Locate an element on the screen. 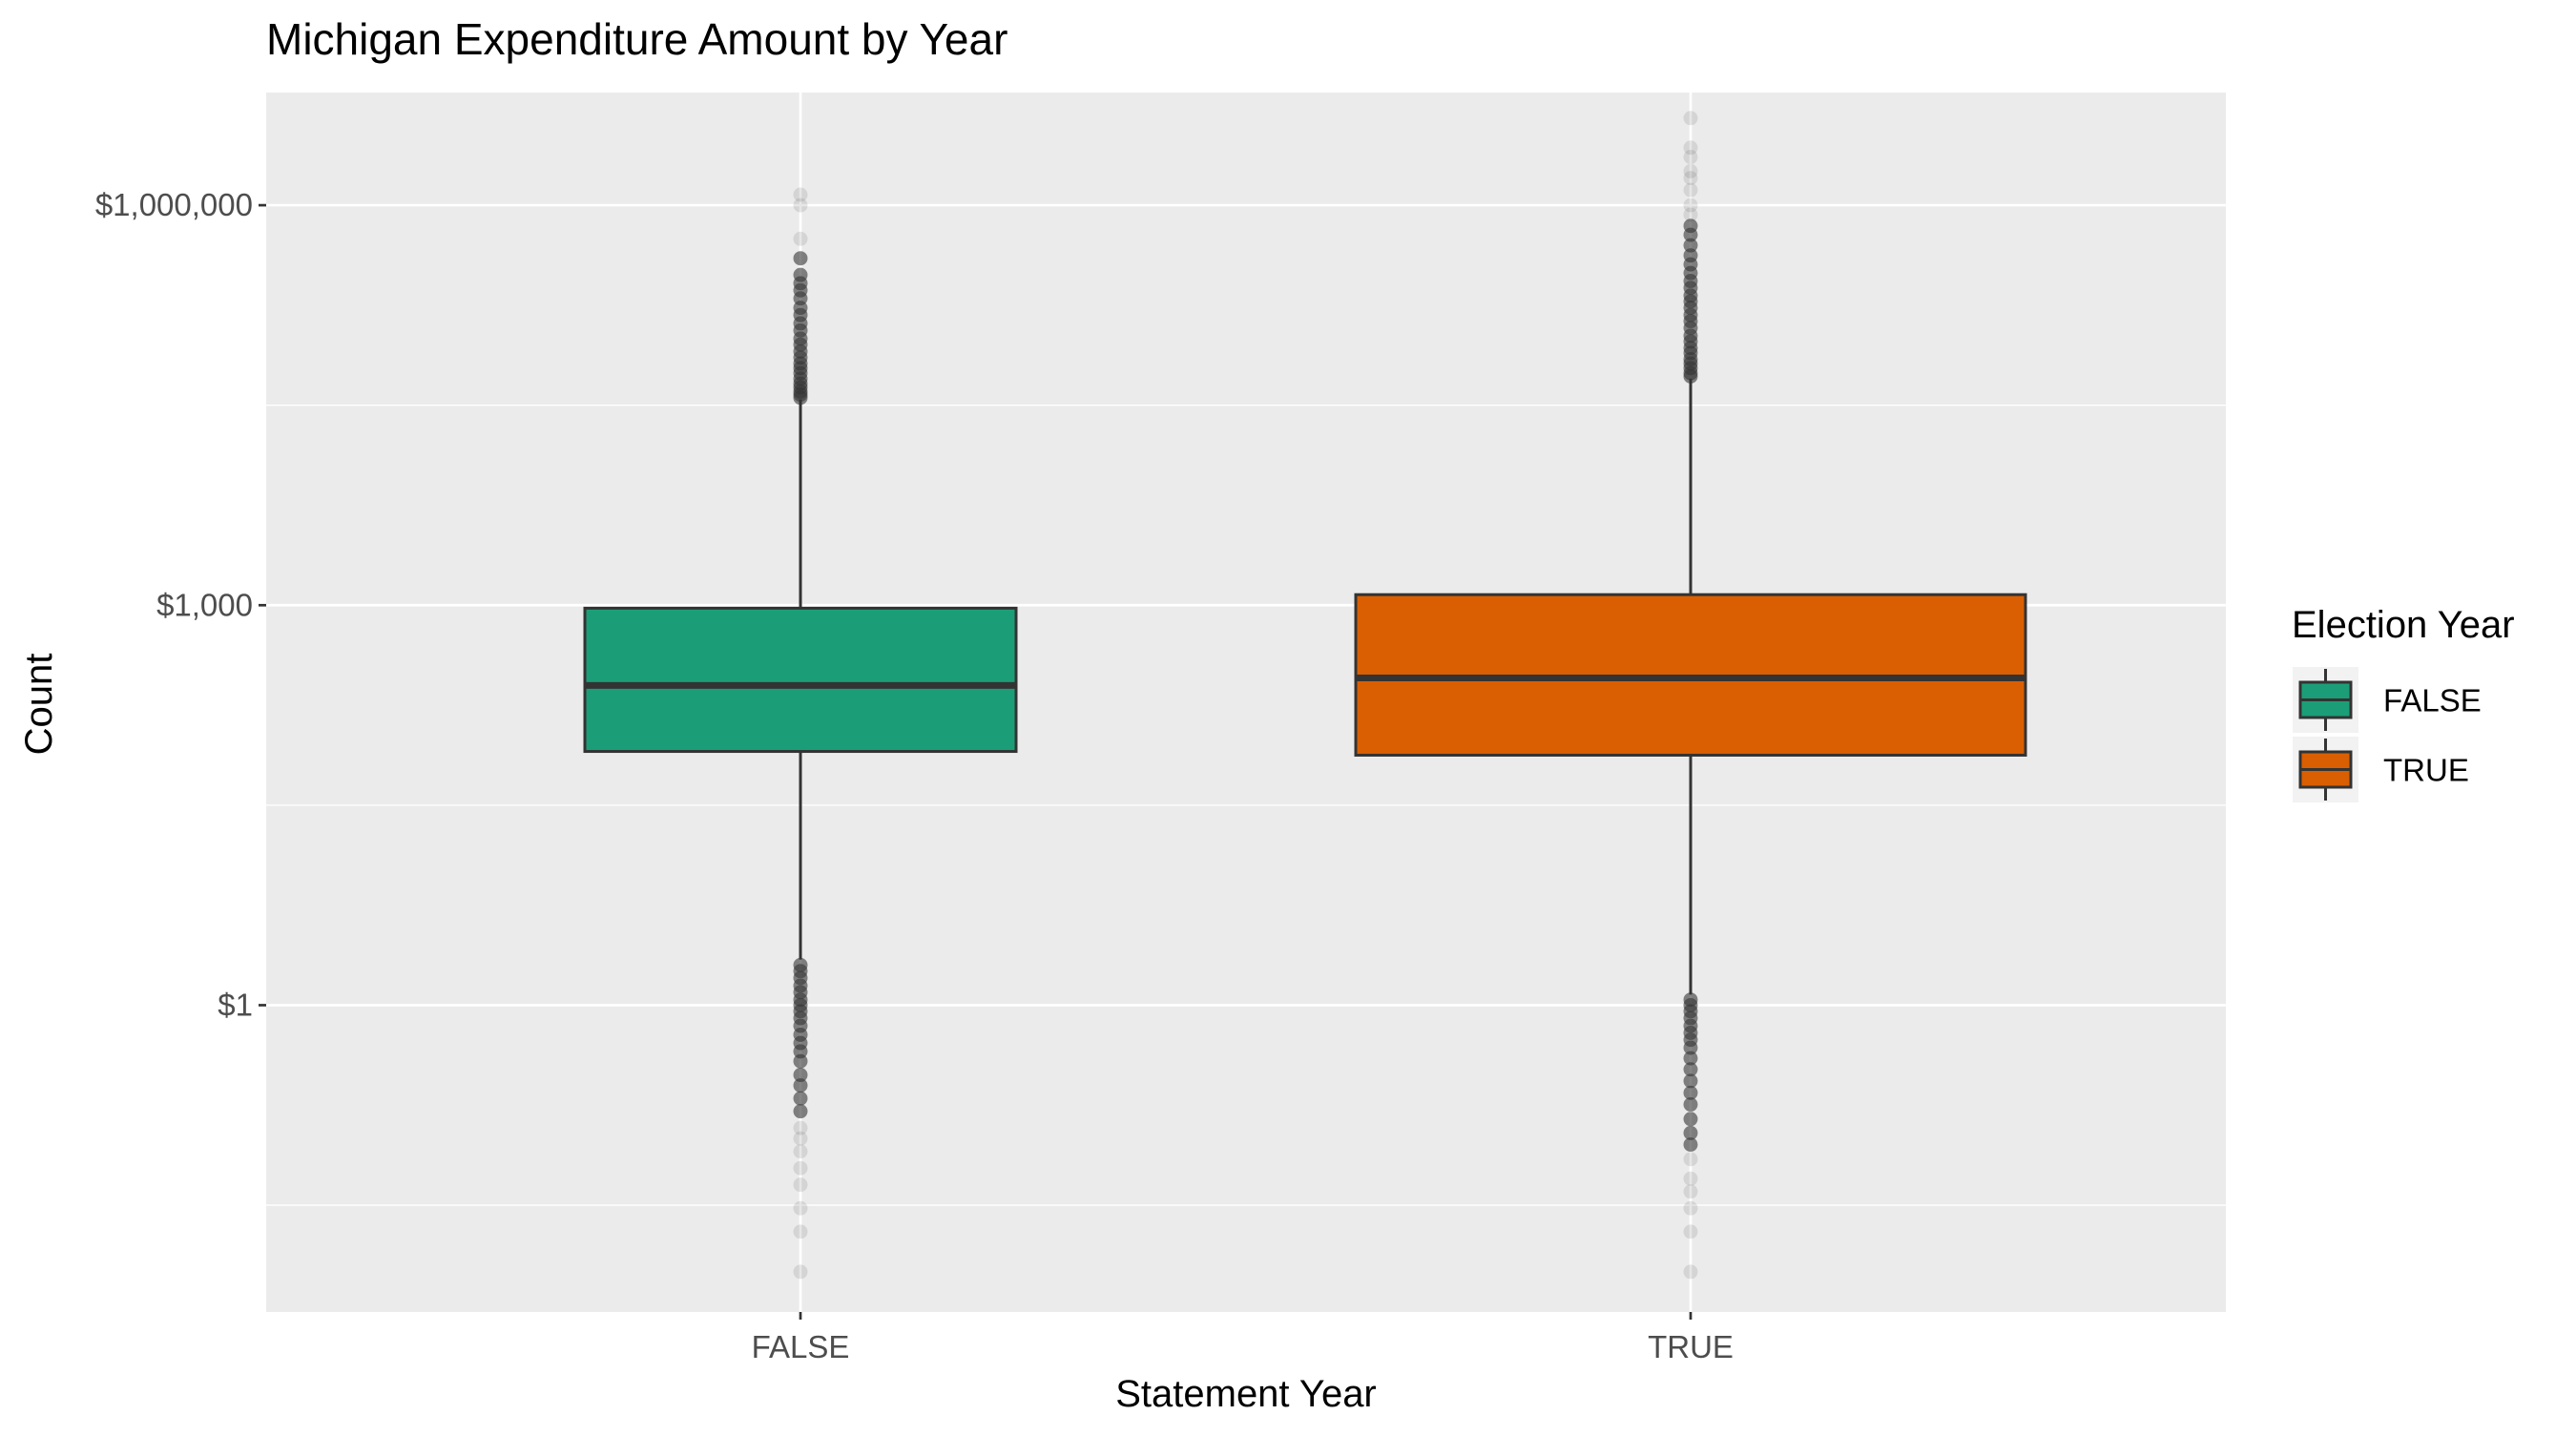  y-tick-label: $1,000 is located at coordinates (204, 604).